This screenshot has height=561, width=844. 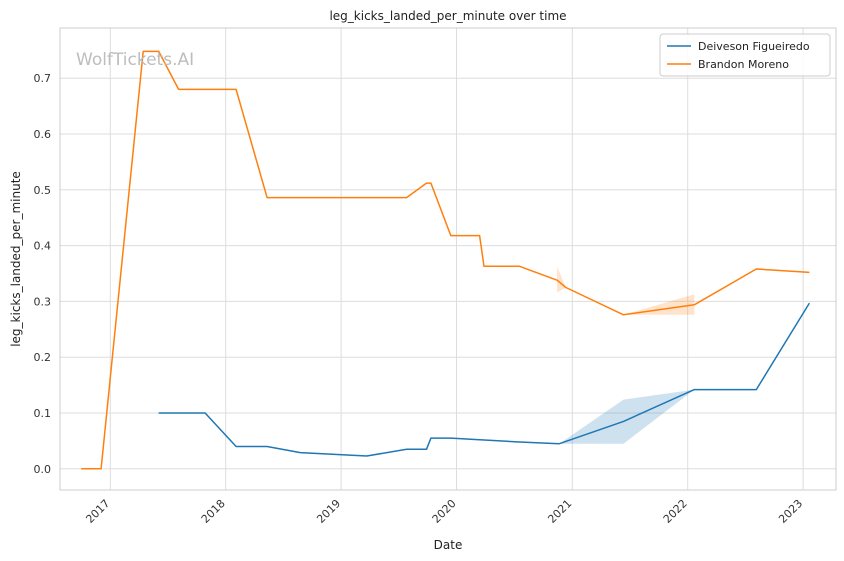 I want to click on y-tick-label: 0.6, so click(x=43, y=134).